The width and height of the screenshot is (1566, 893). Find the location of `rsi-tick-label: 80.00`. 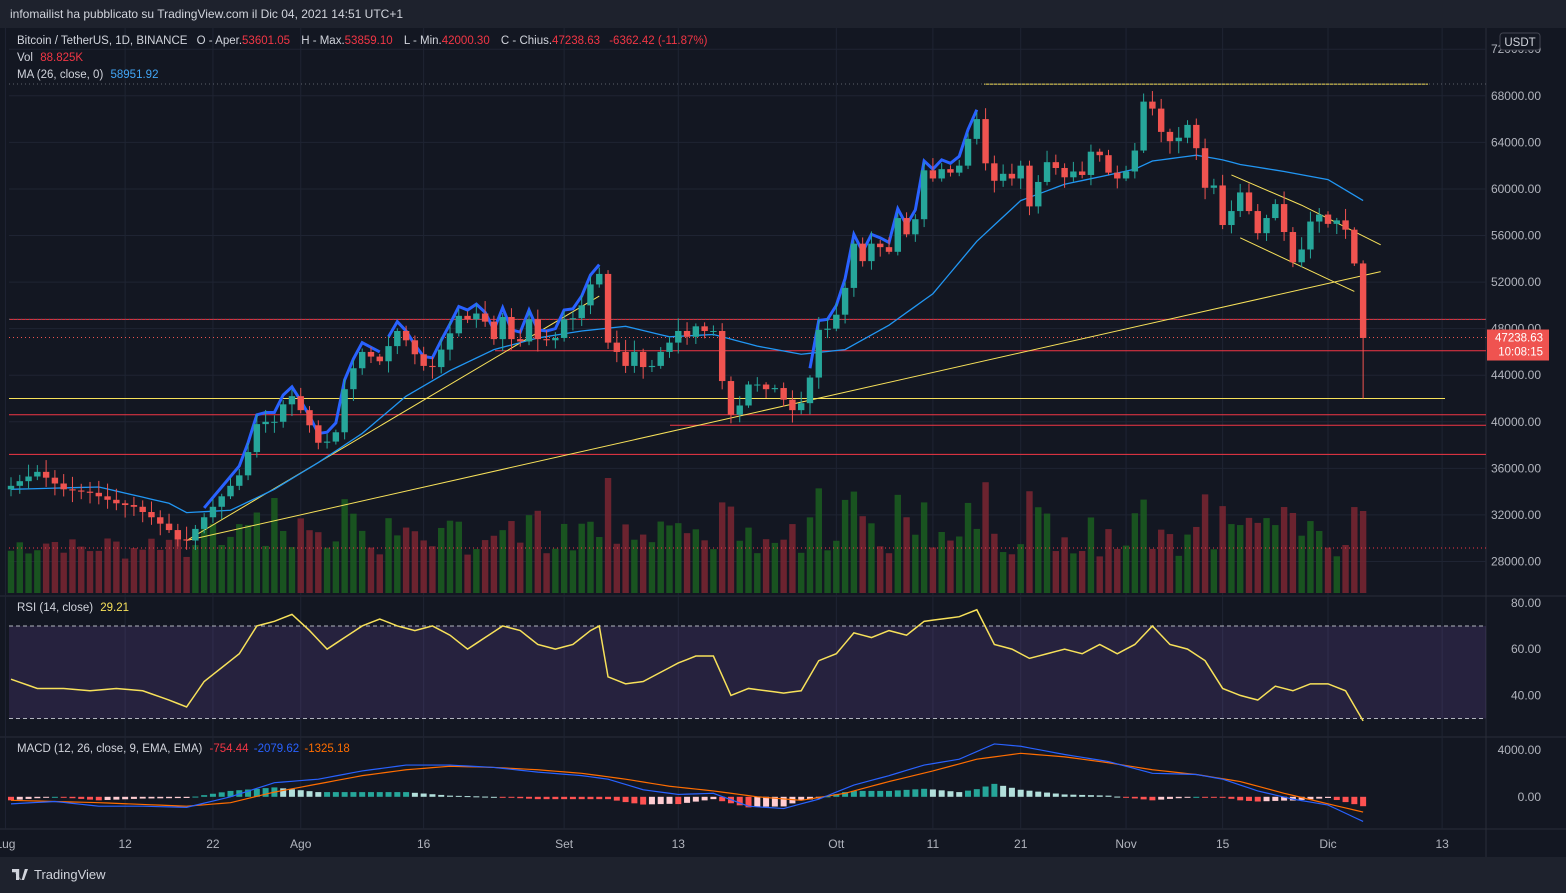

rsi-tick-label: 80.00 is located at coordinates (1526, 603).